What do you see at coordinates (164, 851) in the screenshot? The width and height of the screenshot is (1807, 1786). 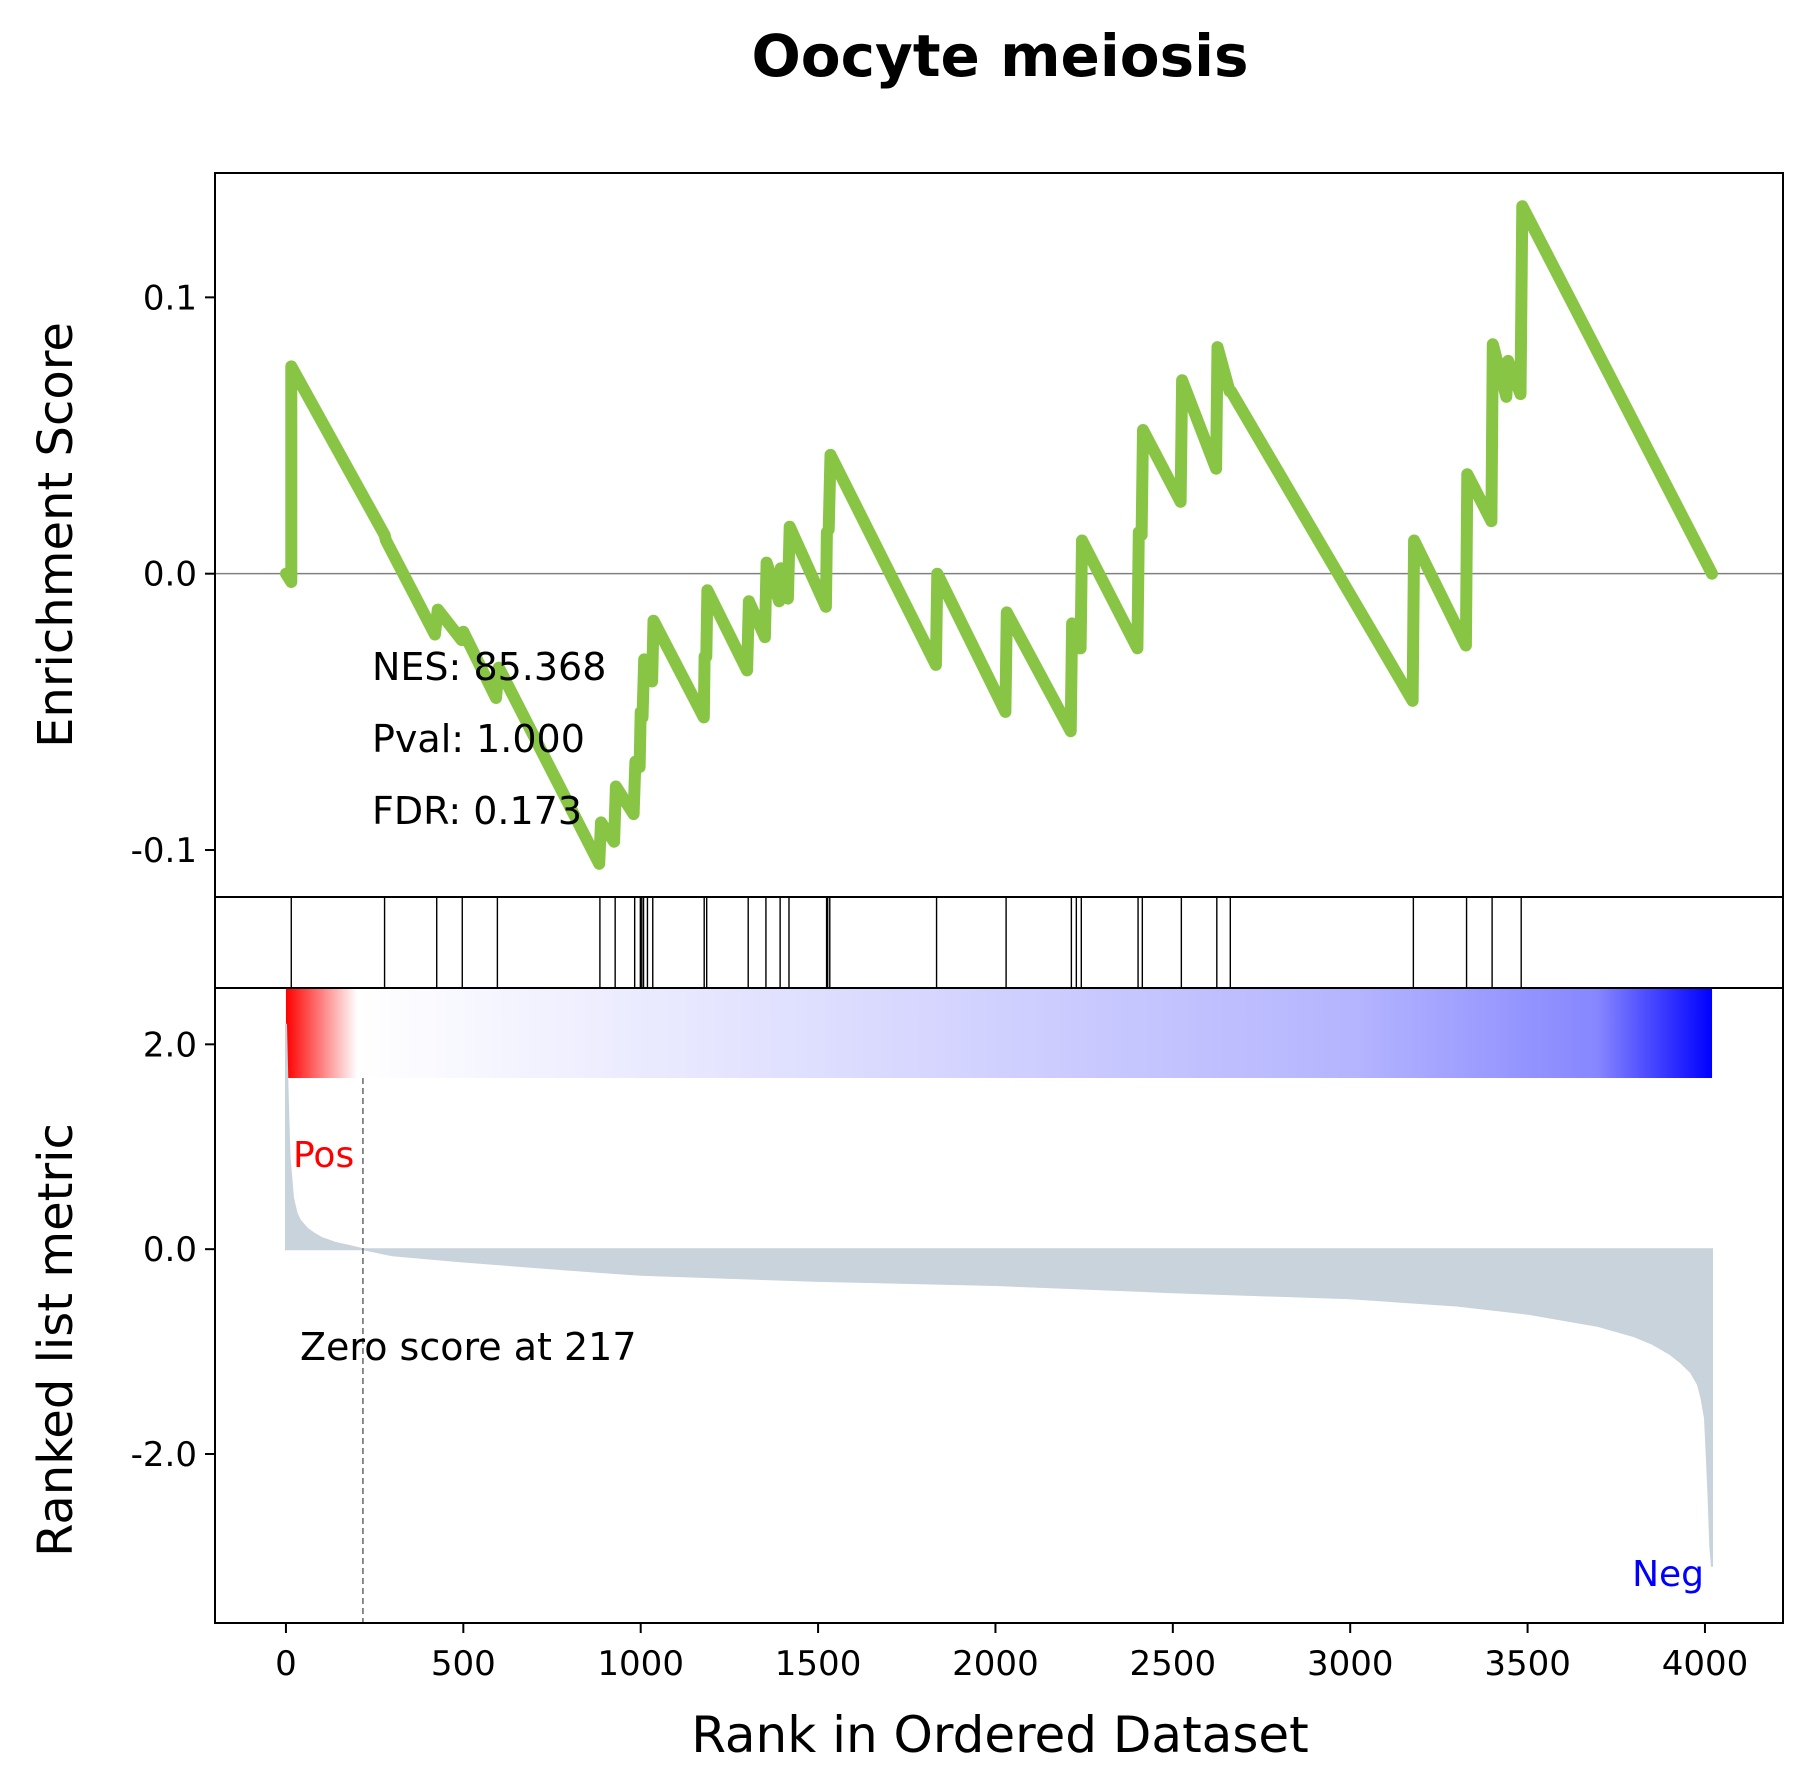 I see `y-tick-label-enrichment: -0.1` at bounding box center [164, 851].